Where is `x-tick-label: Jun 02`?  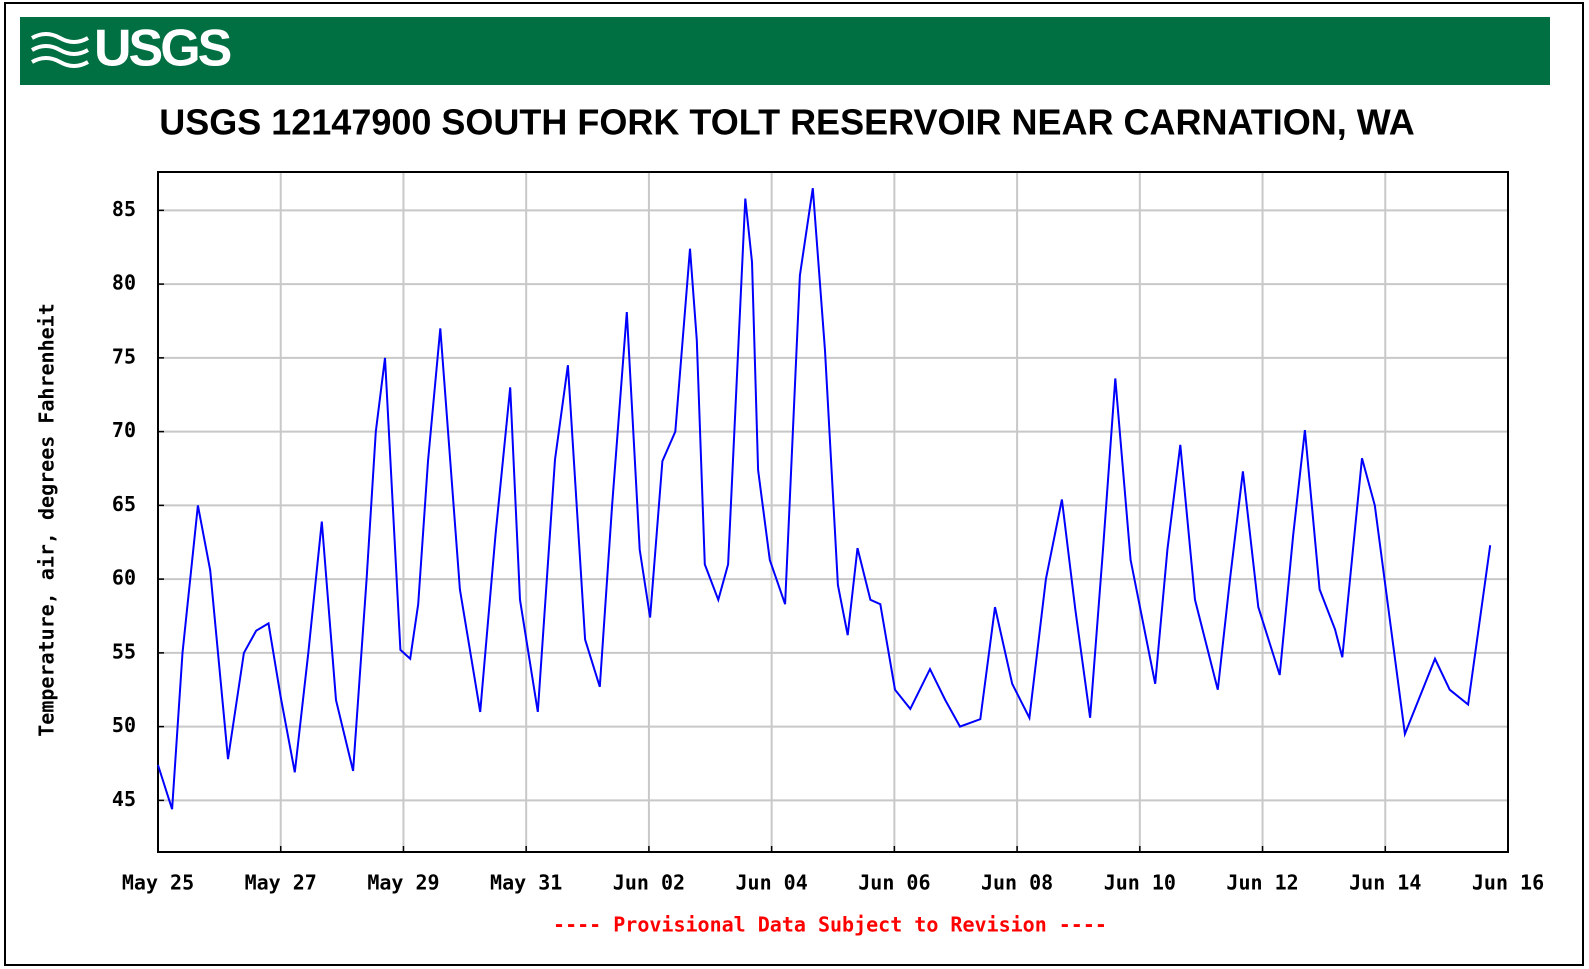
x-tick-label: Jun 02 is located at coordinates (649, 883).